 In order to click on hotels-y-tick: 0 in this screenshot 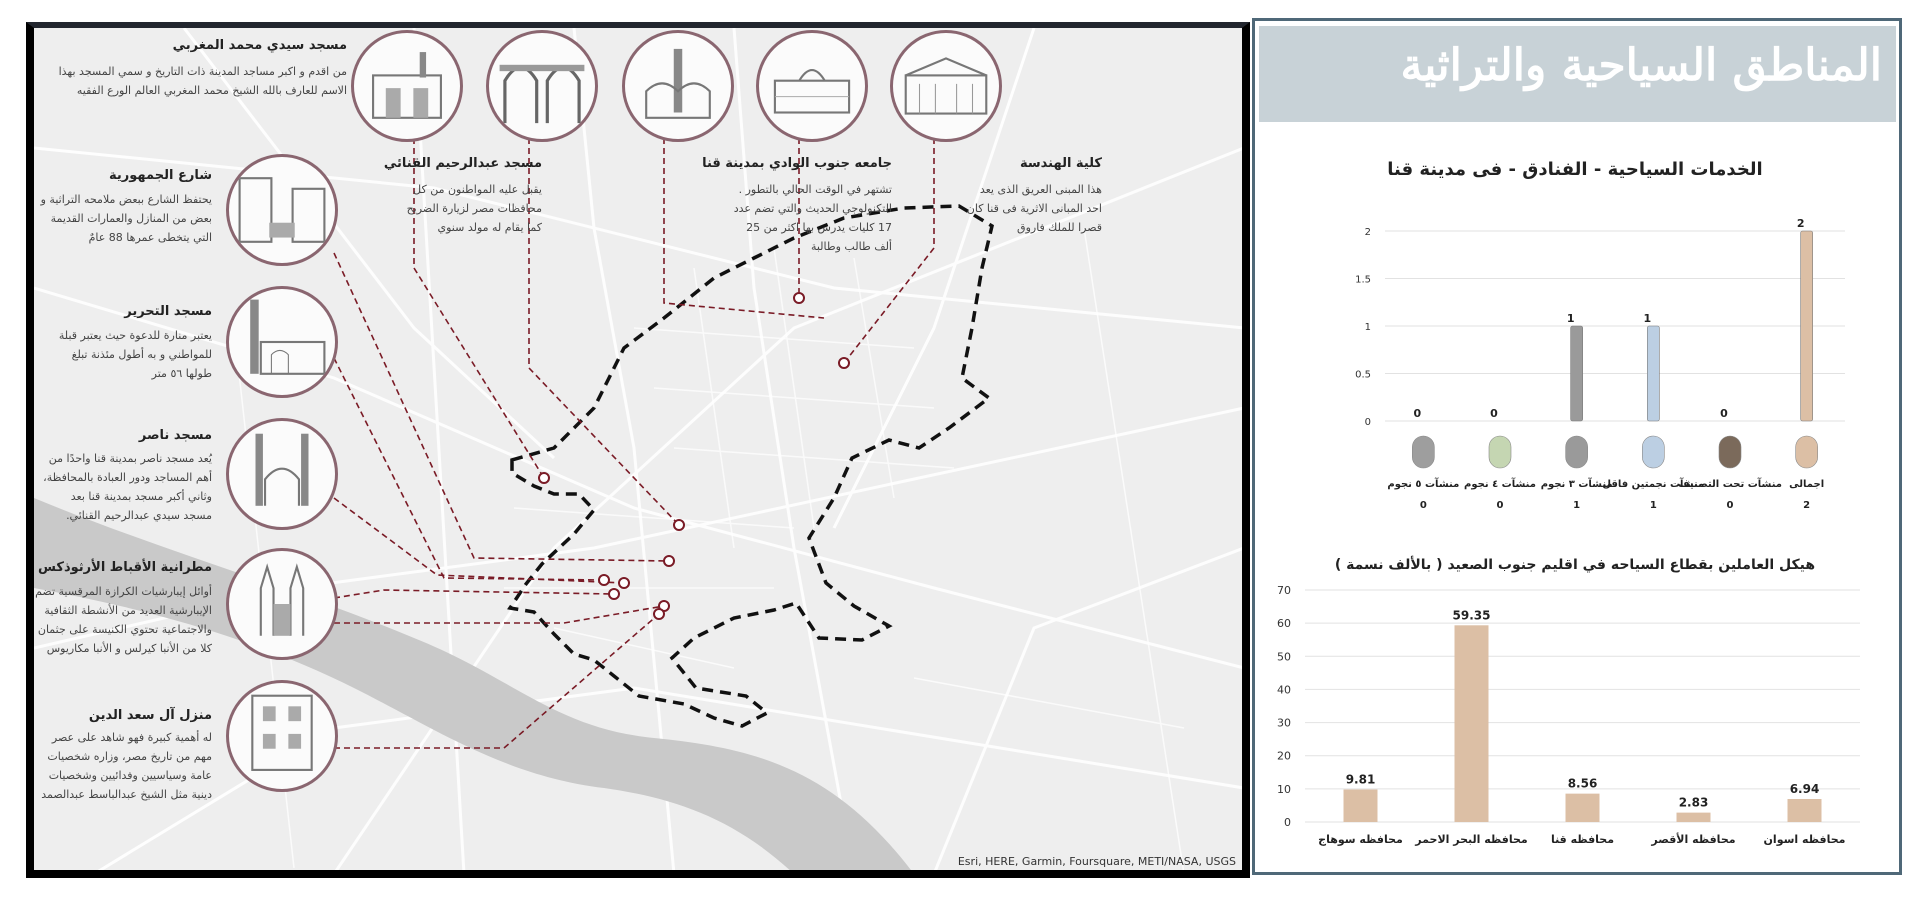, I will do `click(1368, 422)`.